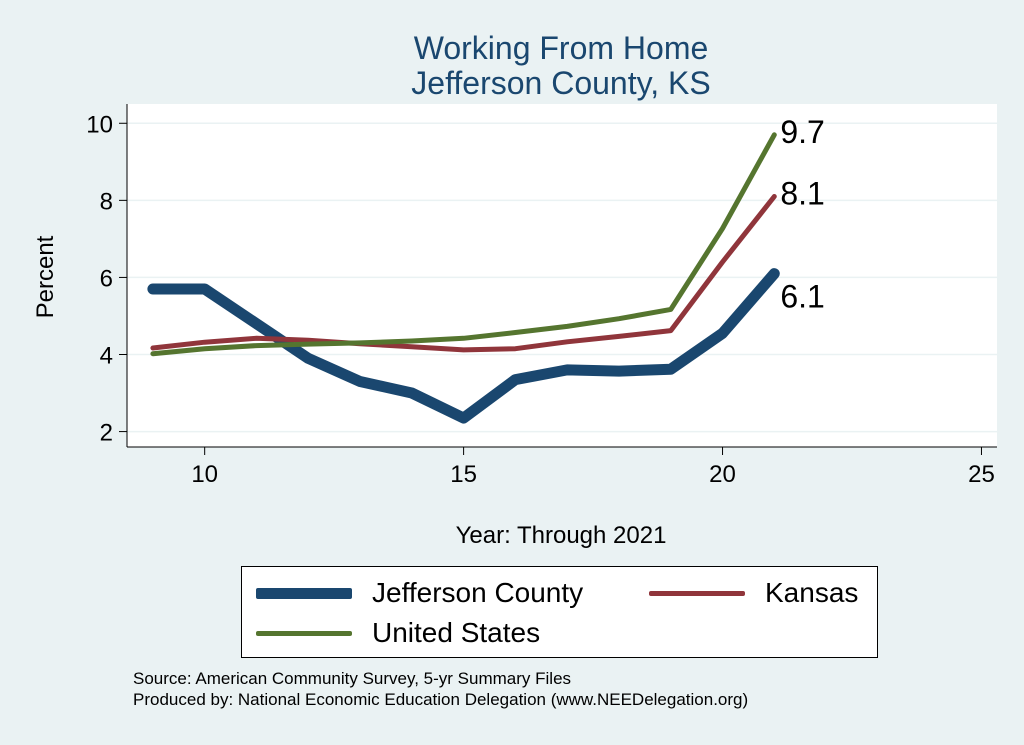  I want to click on x-tick-label-15: 15, so click(463, 474).